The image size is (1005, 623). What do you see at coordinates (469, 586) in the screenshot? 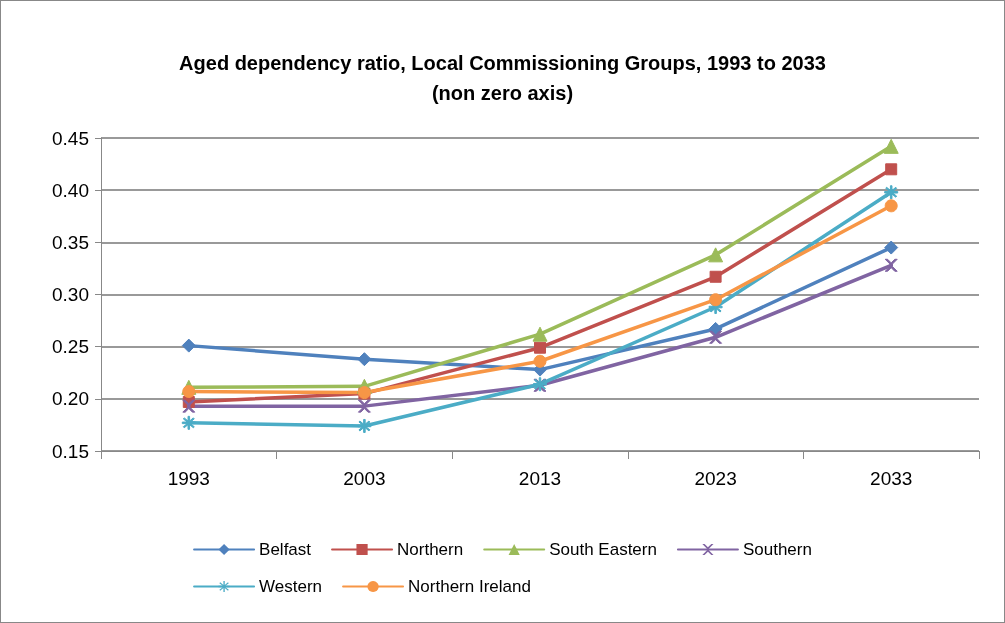
I see `legend-label: Northern Ireland` at bounding box center [469, 586].